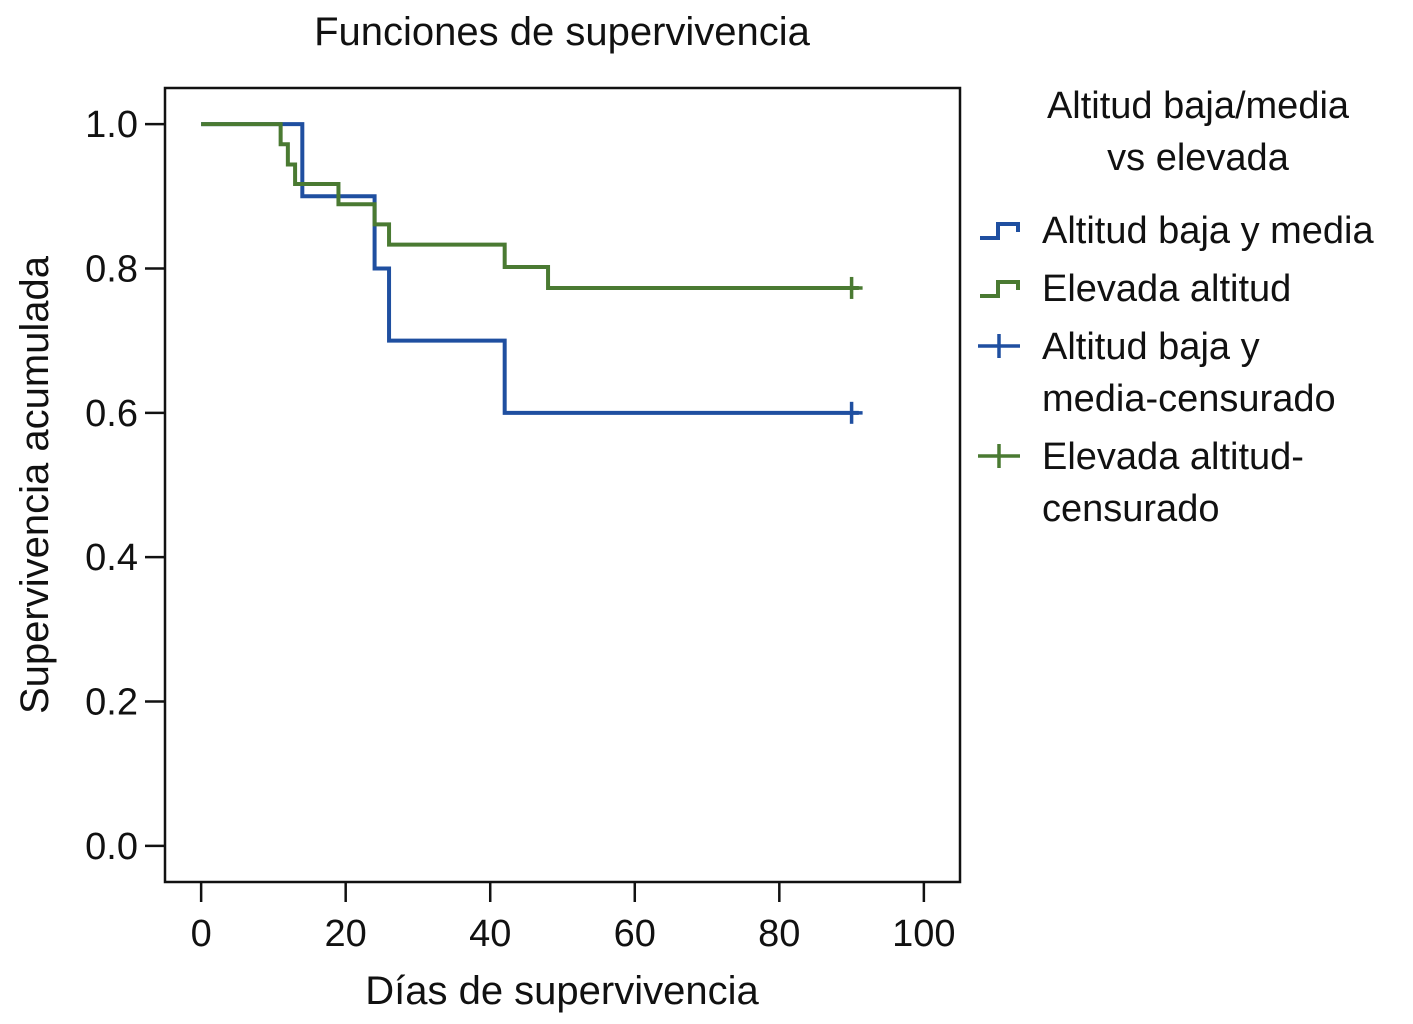 The width and height of the screenshot is (1413, 1024). What do you see at coordinates (111, 847) in the screenshot?
I see `y-tick-label: 0.0` at bounding box center [111, 847].